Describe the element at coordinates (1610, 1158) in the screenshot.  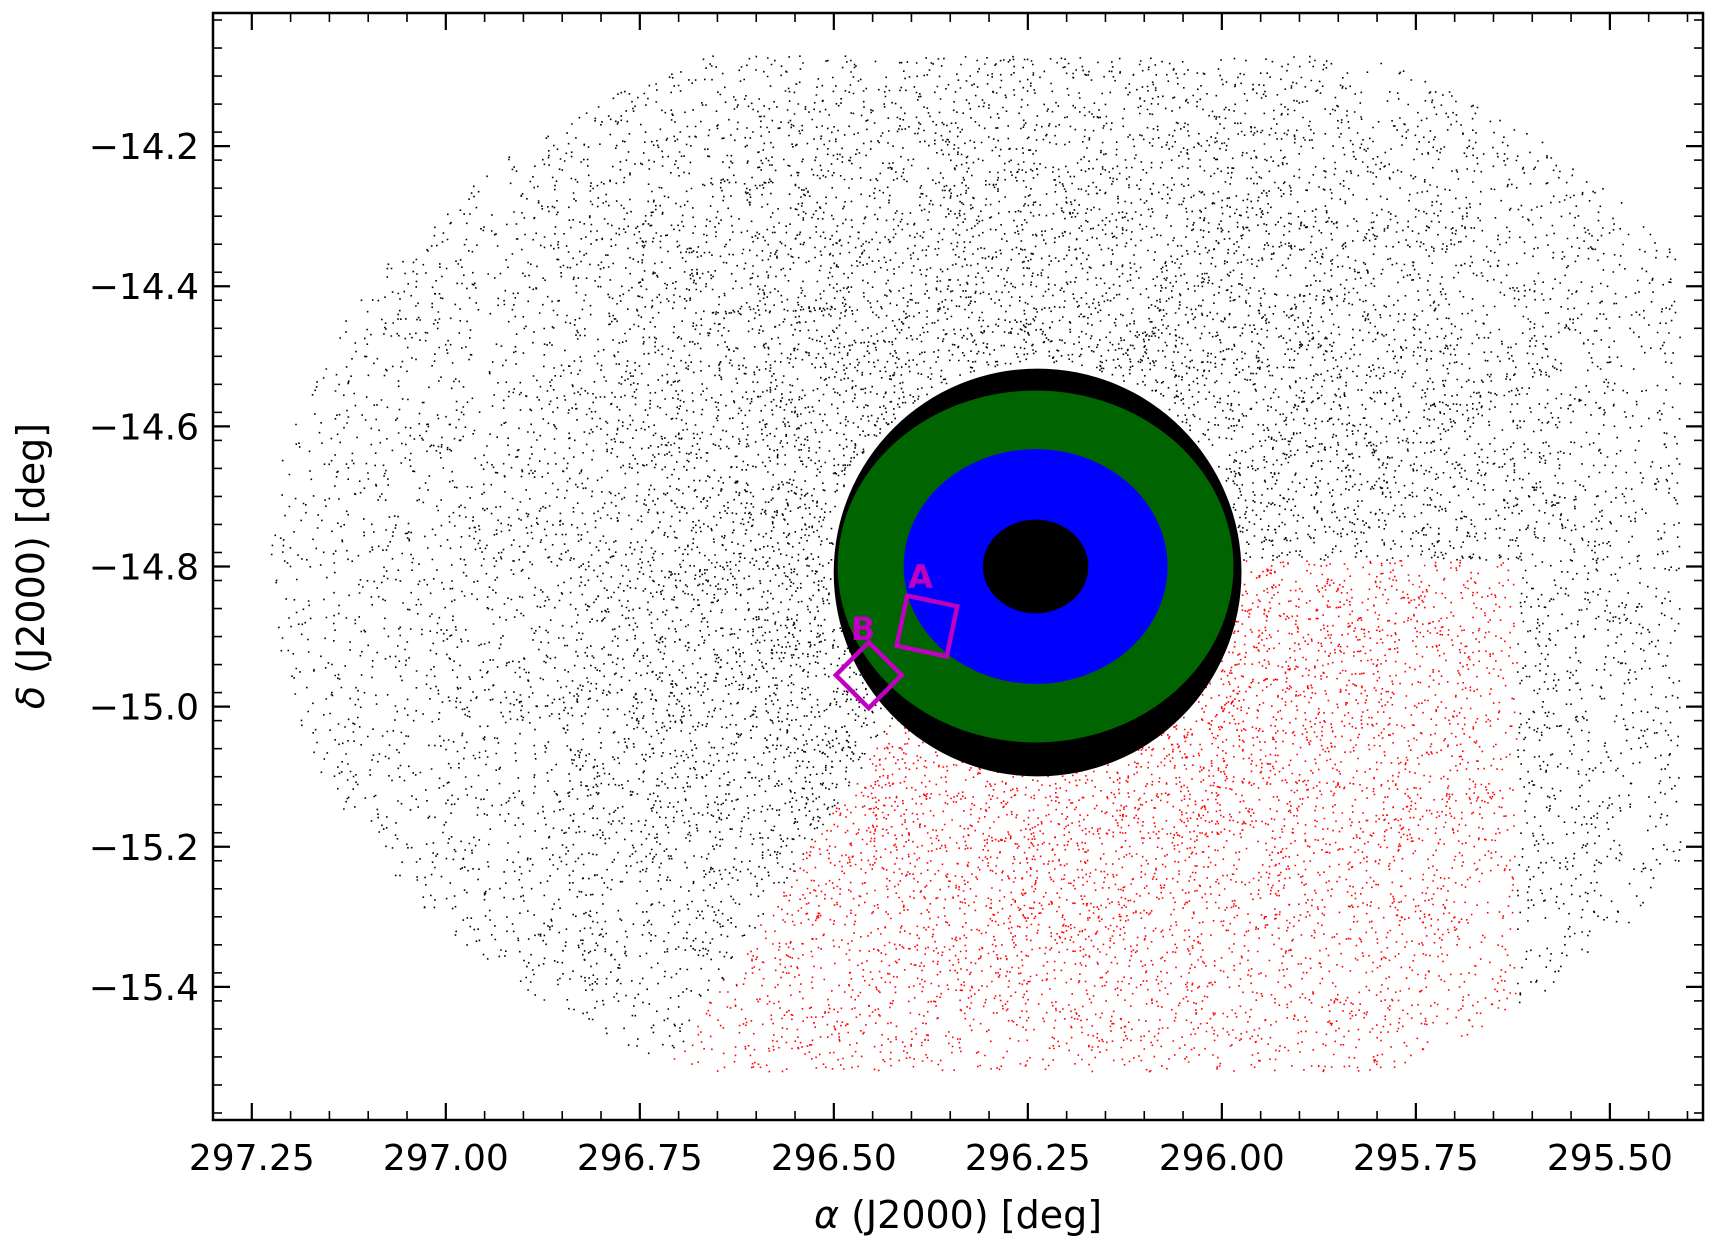
I see `x-tick-label: 295.50` at that location.